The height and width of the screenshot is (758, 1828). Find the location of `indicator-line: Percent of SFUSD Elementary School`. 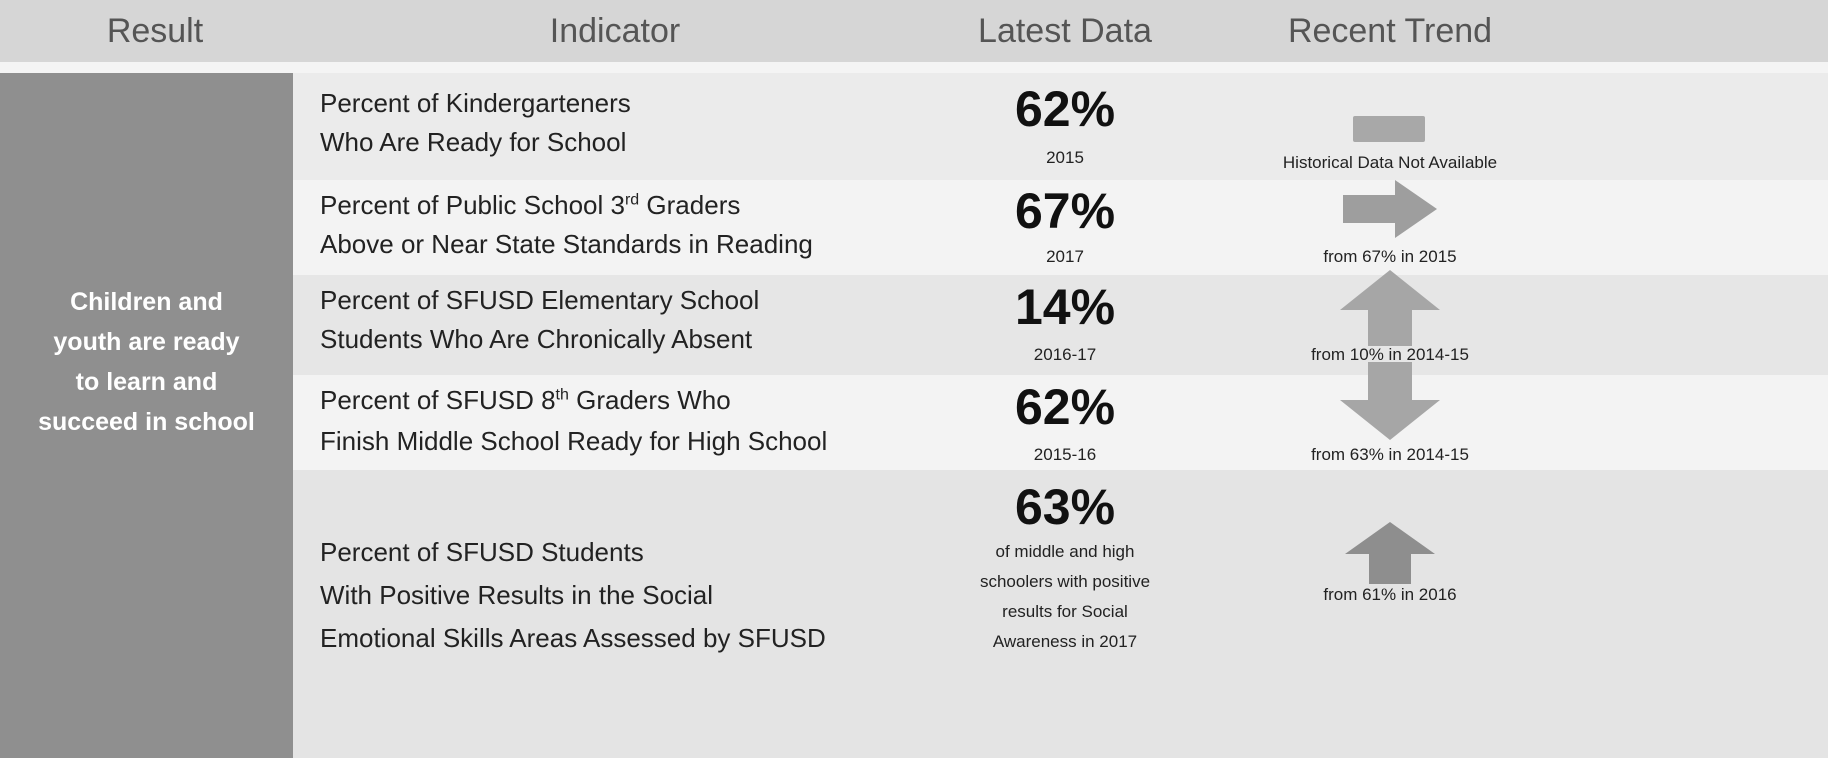

indicator-line: Percent of SFUSD Elementary School is located at coordinates (539, 300).